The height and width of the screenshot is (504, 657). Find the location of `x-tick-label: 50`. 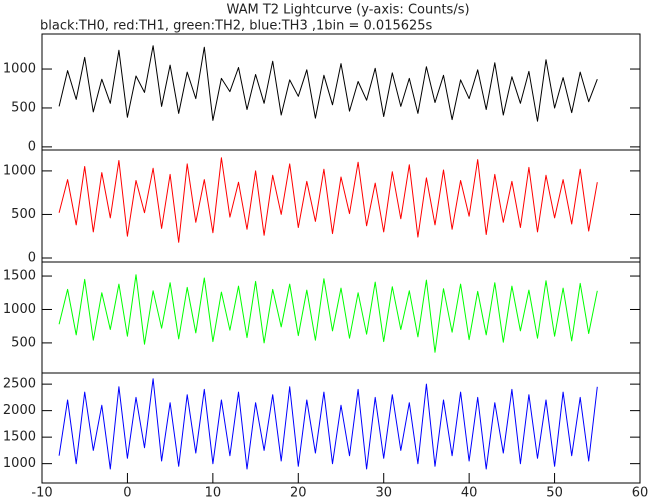

x-tick-label: 50 is located at coordinates (554, 493).